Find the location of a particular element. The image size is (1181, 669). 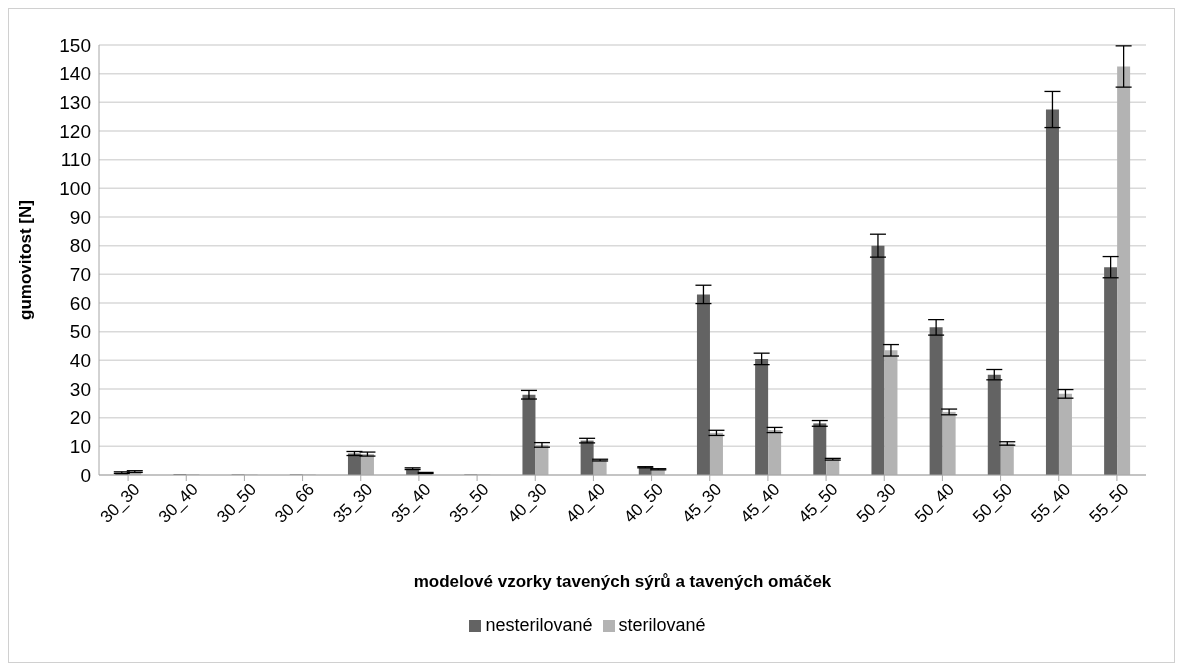

y-tick-label: 30 is located at coordinates (80, 389).